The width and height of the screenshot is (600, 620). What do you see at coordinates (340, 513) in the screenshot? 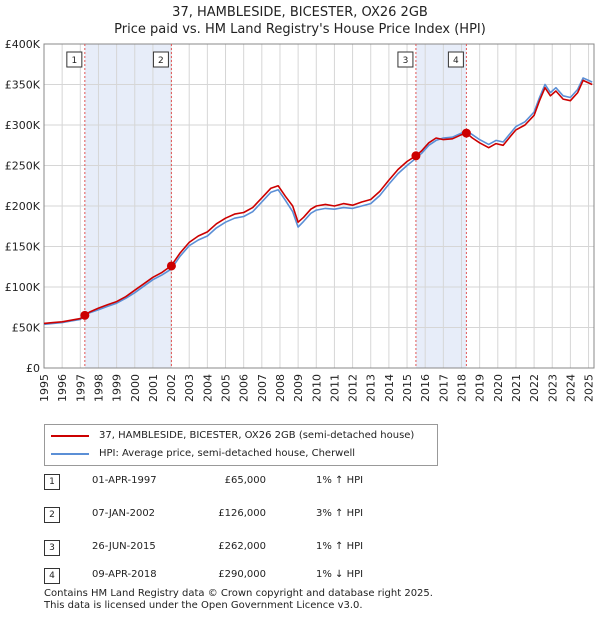
I see `sale-hpi-comparison: 3% ↑ HPI` at bounding box center [340, 513].